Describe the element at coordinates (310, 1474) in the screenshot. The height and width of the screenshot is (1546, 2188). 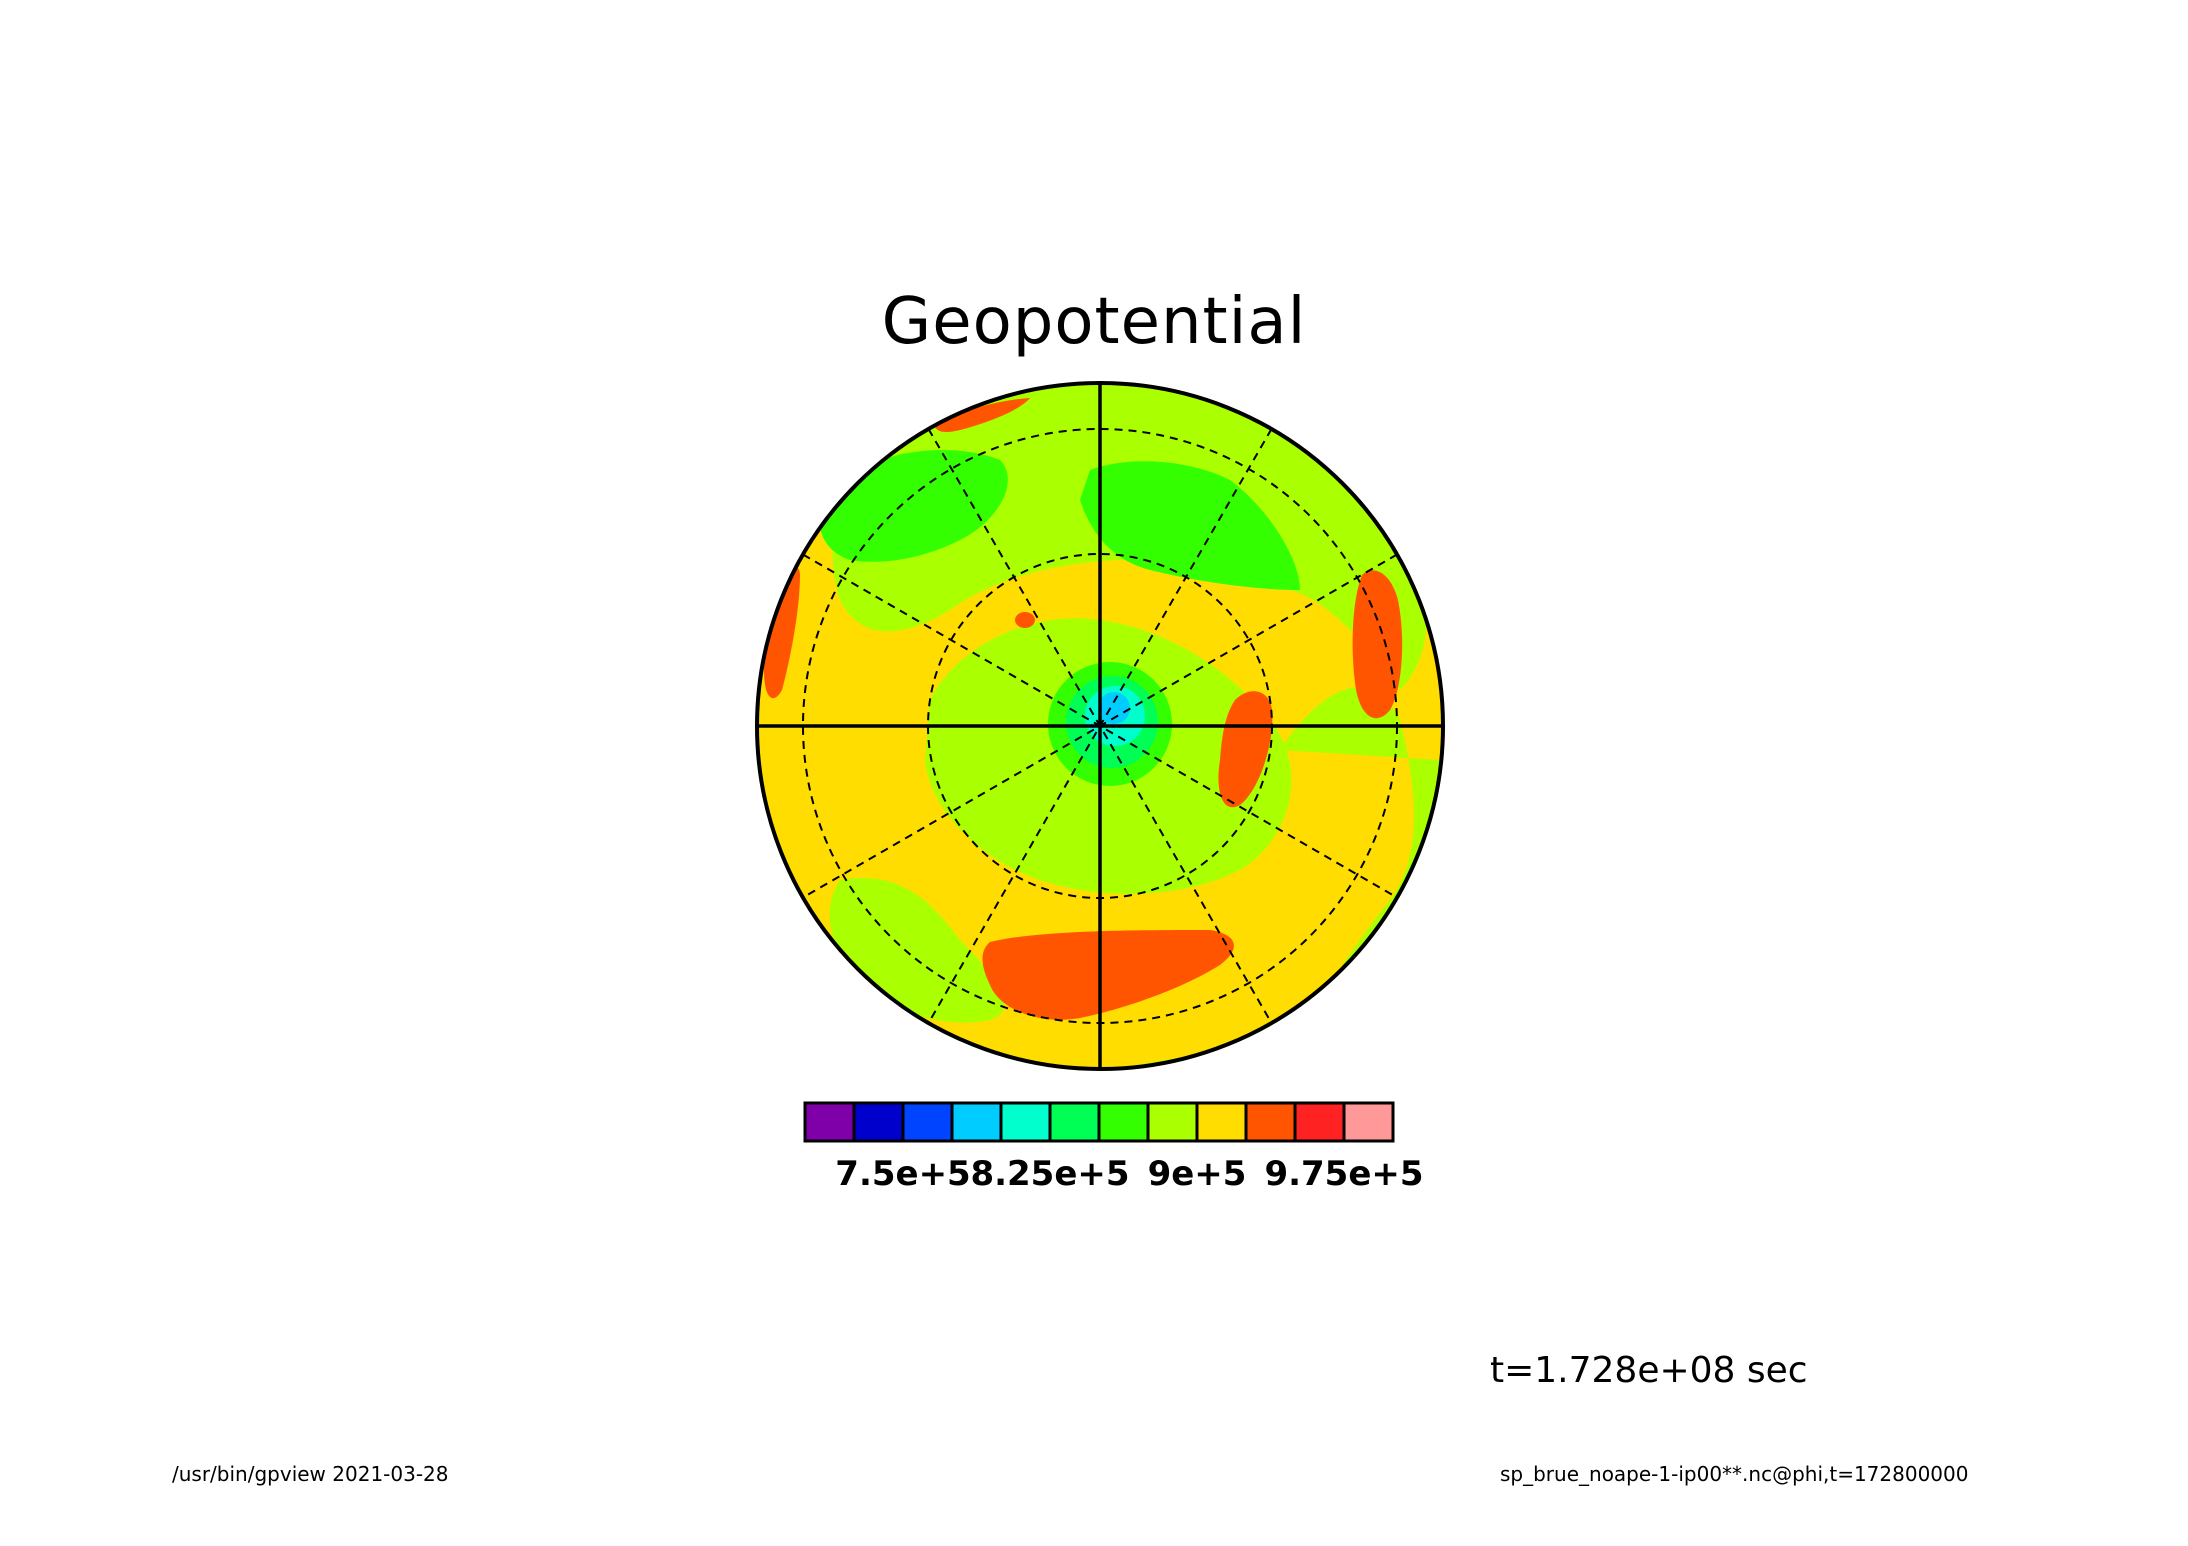
I see `footer-left: /usr/bin/gpview 2021-03-28` at that location.